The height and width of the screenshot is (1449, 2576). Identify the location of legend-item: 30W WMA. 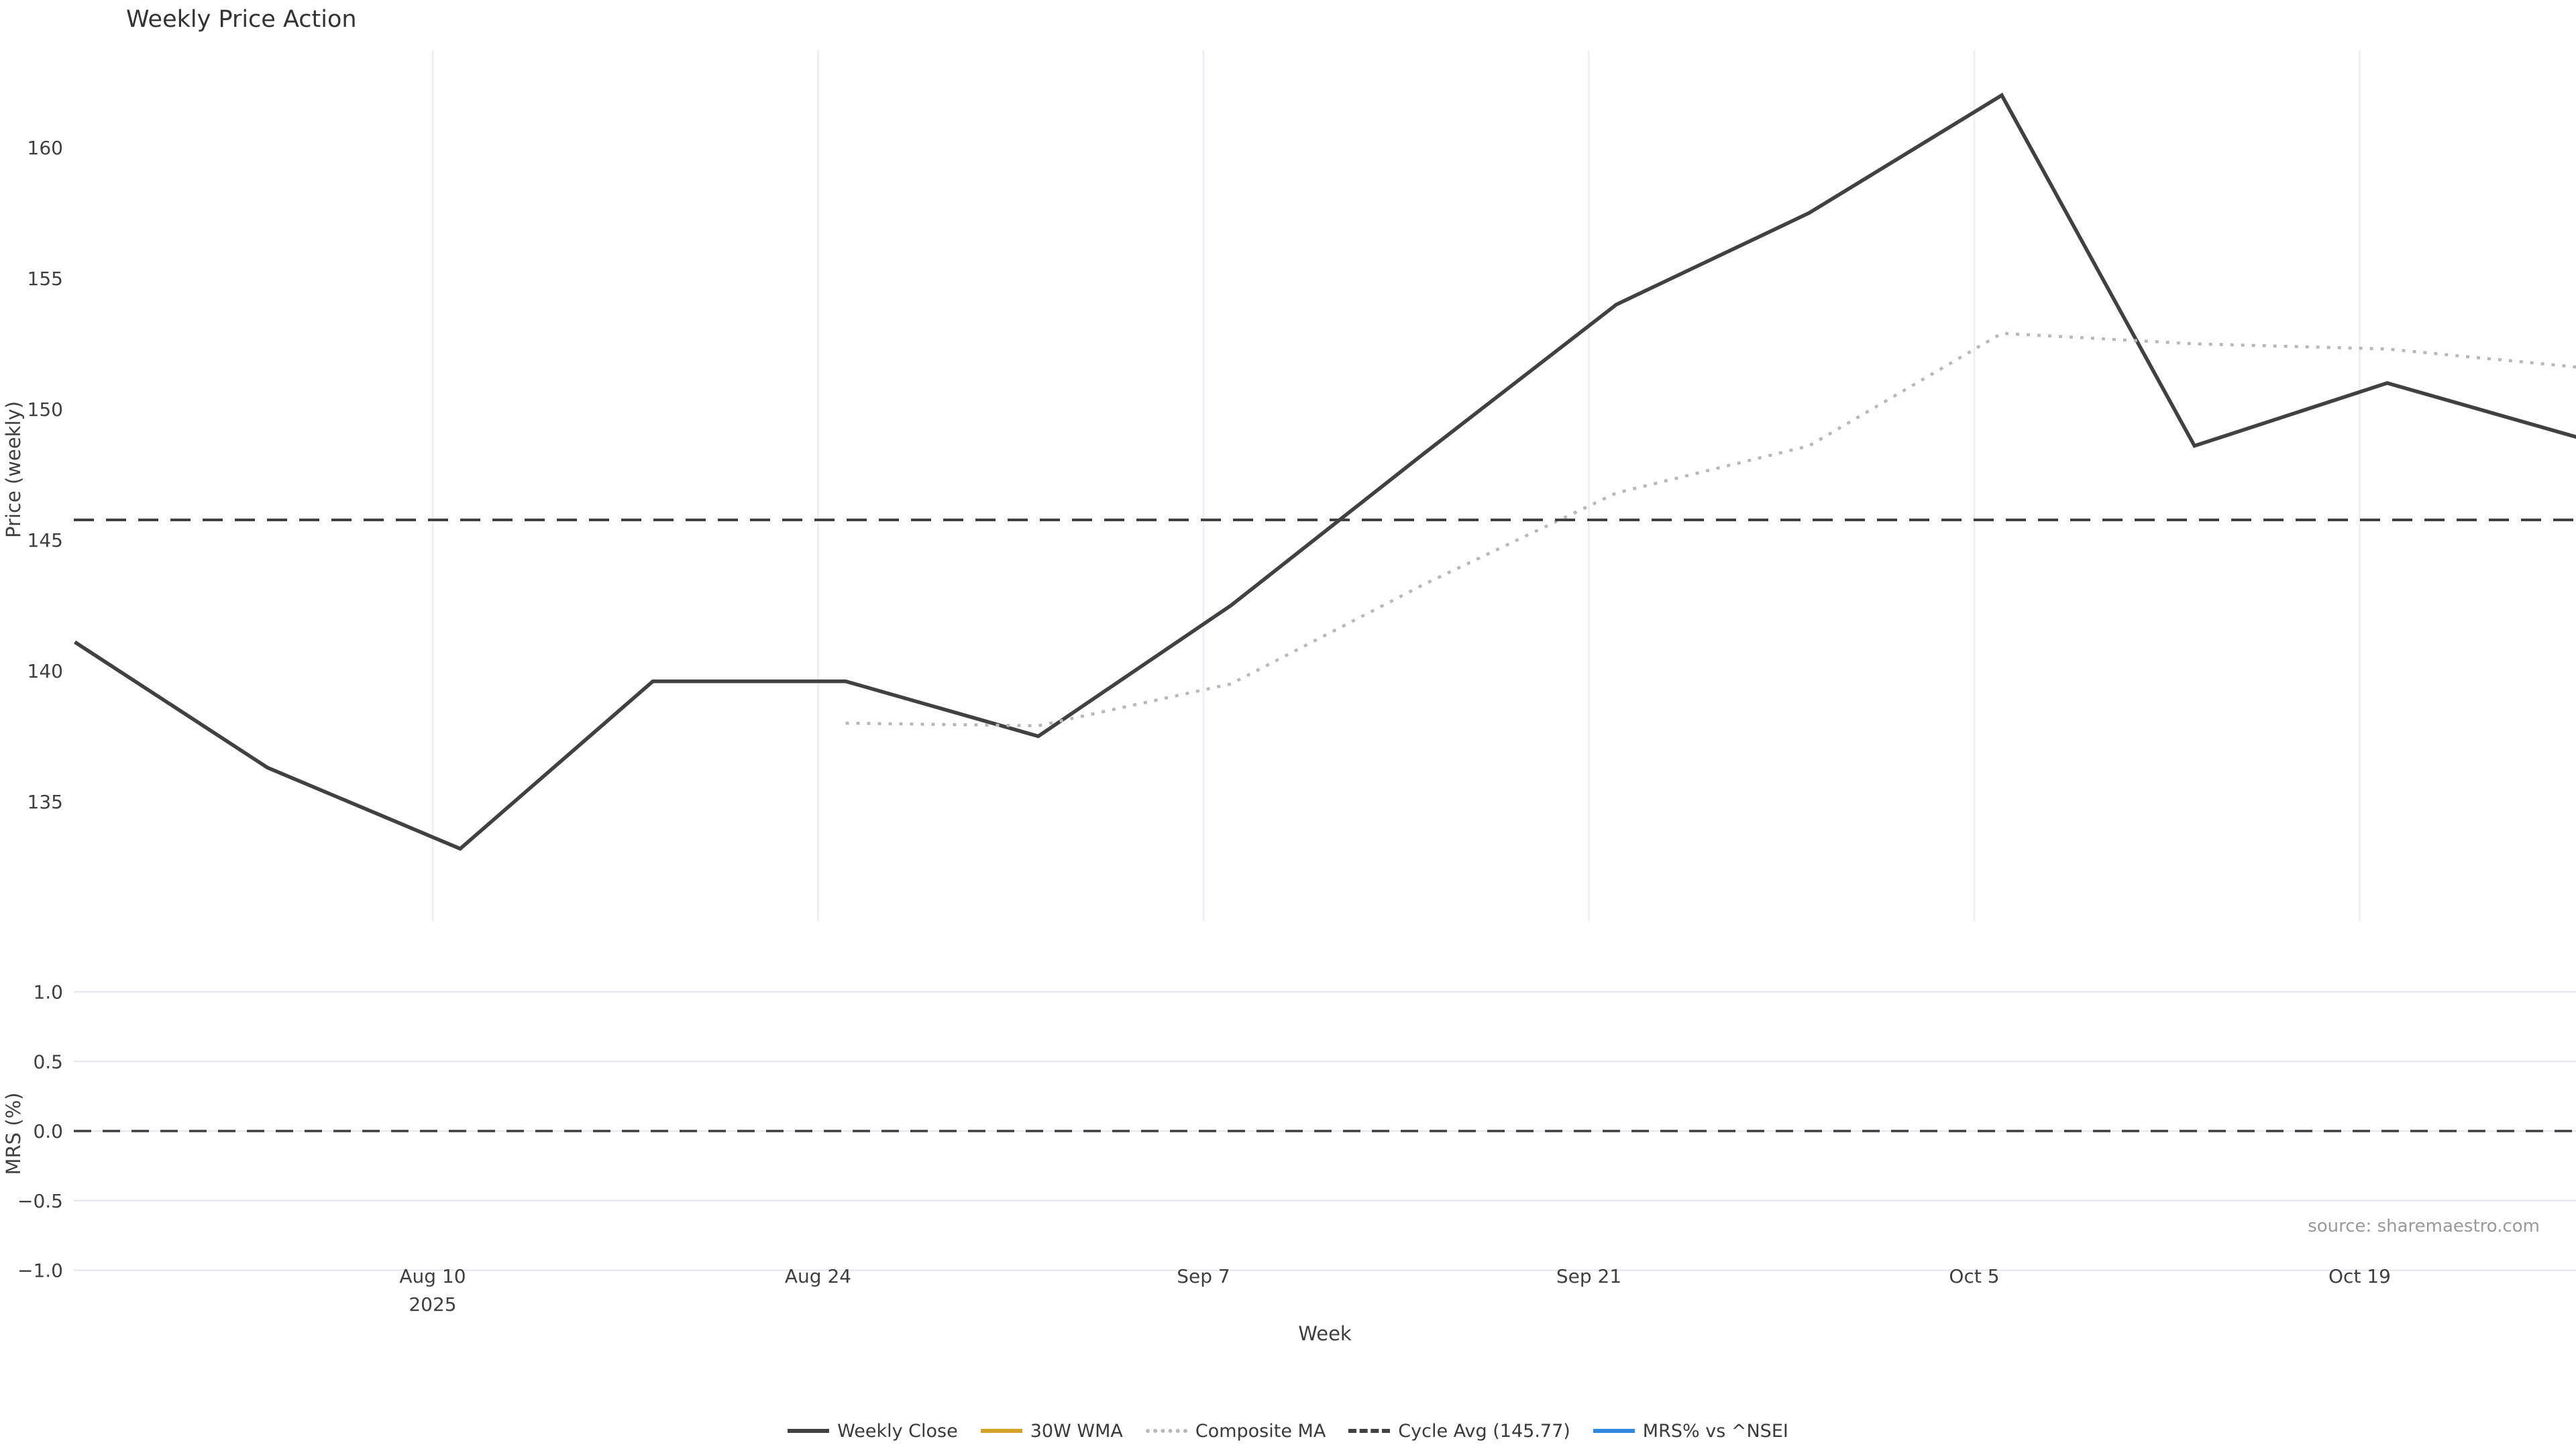
(1051, 1431).